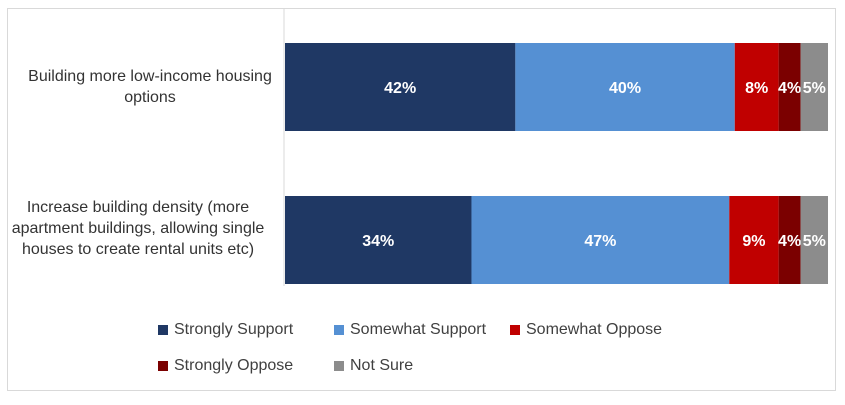  What do you see at coordinates (234, 329) in the screenshot?
I see `legend-label-strongly-support: Strongly Support` at bounding box center [234, 329].